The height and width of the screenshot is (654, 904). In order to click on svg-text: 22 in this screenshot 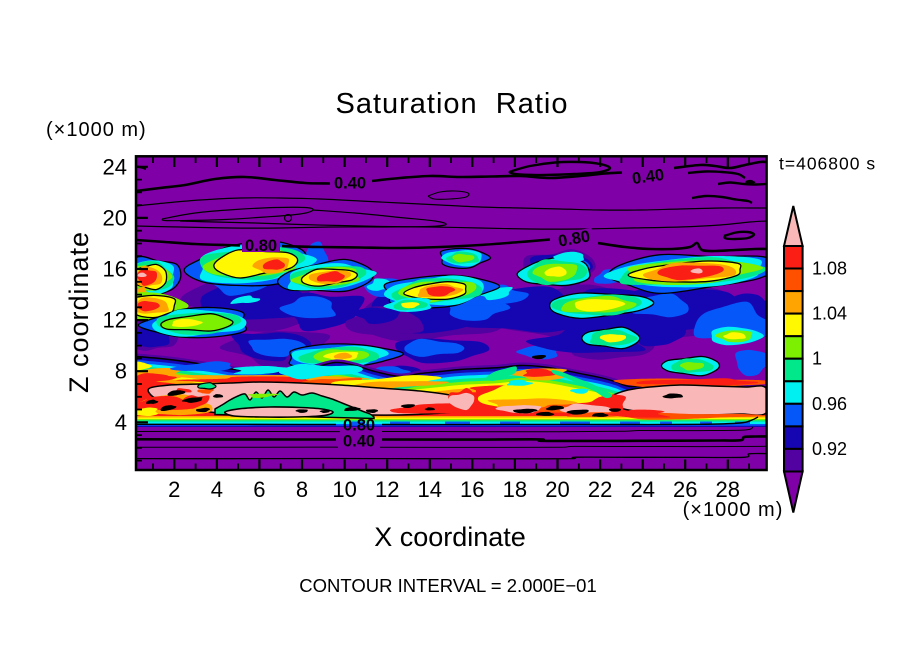, I will do `click(600, 489)`.